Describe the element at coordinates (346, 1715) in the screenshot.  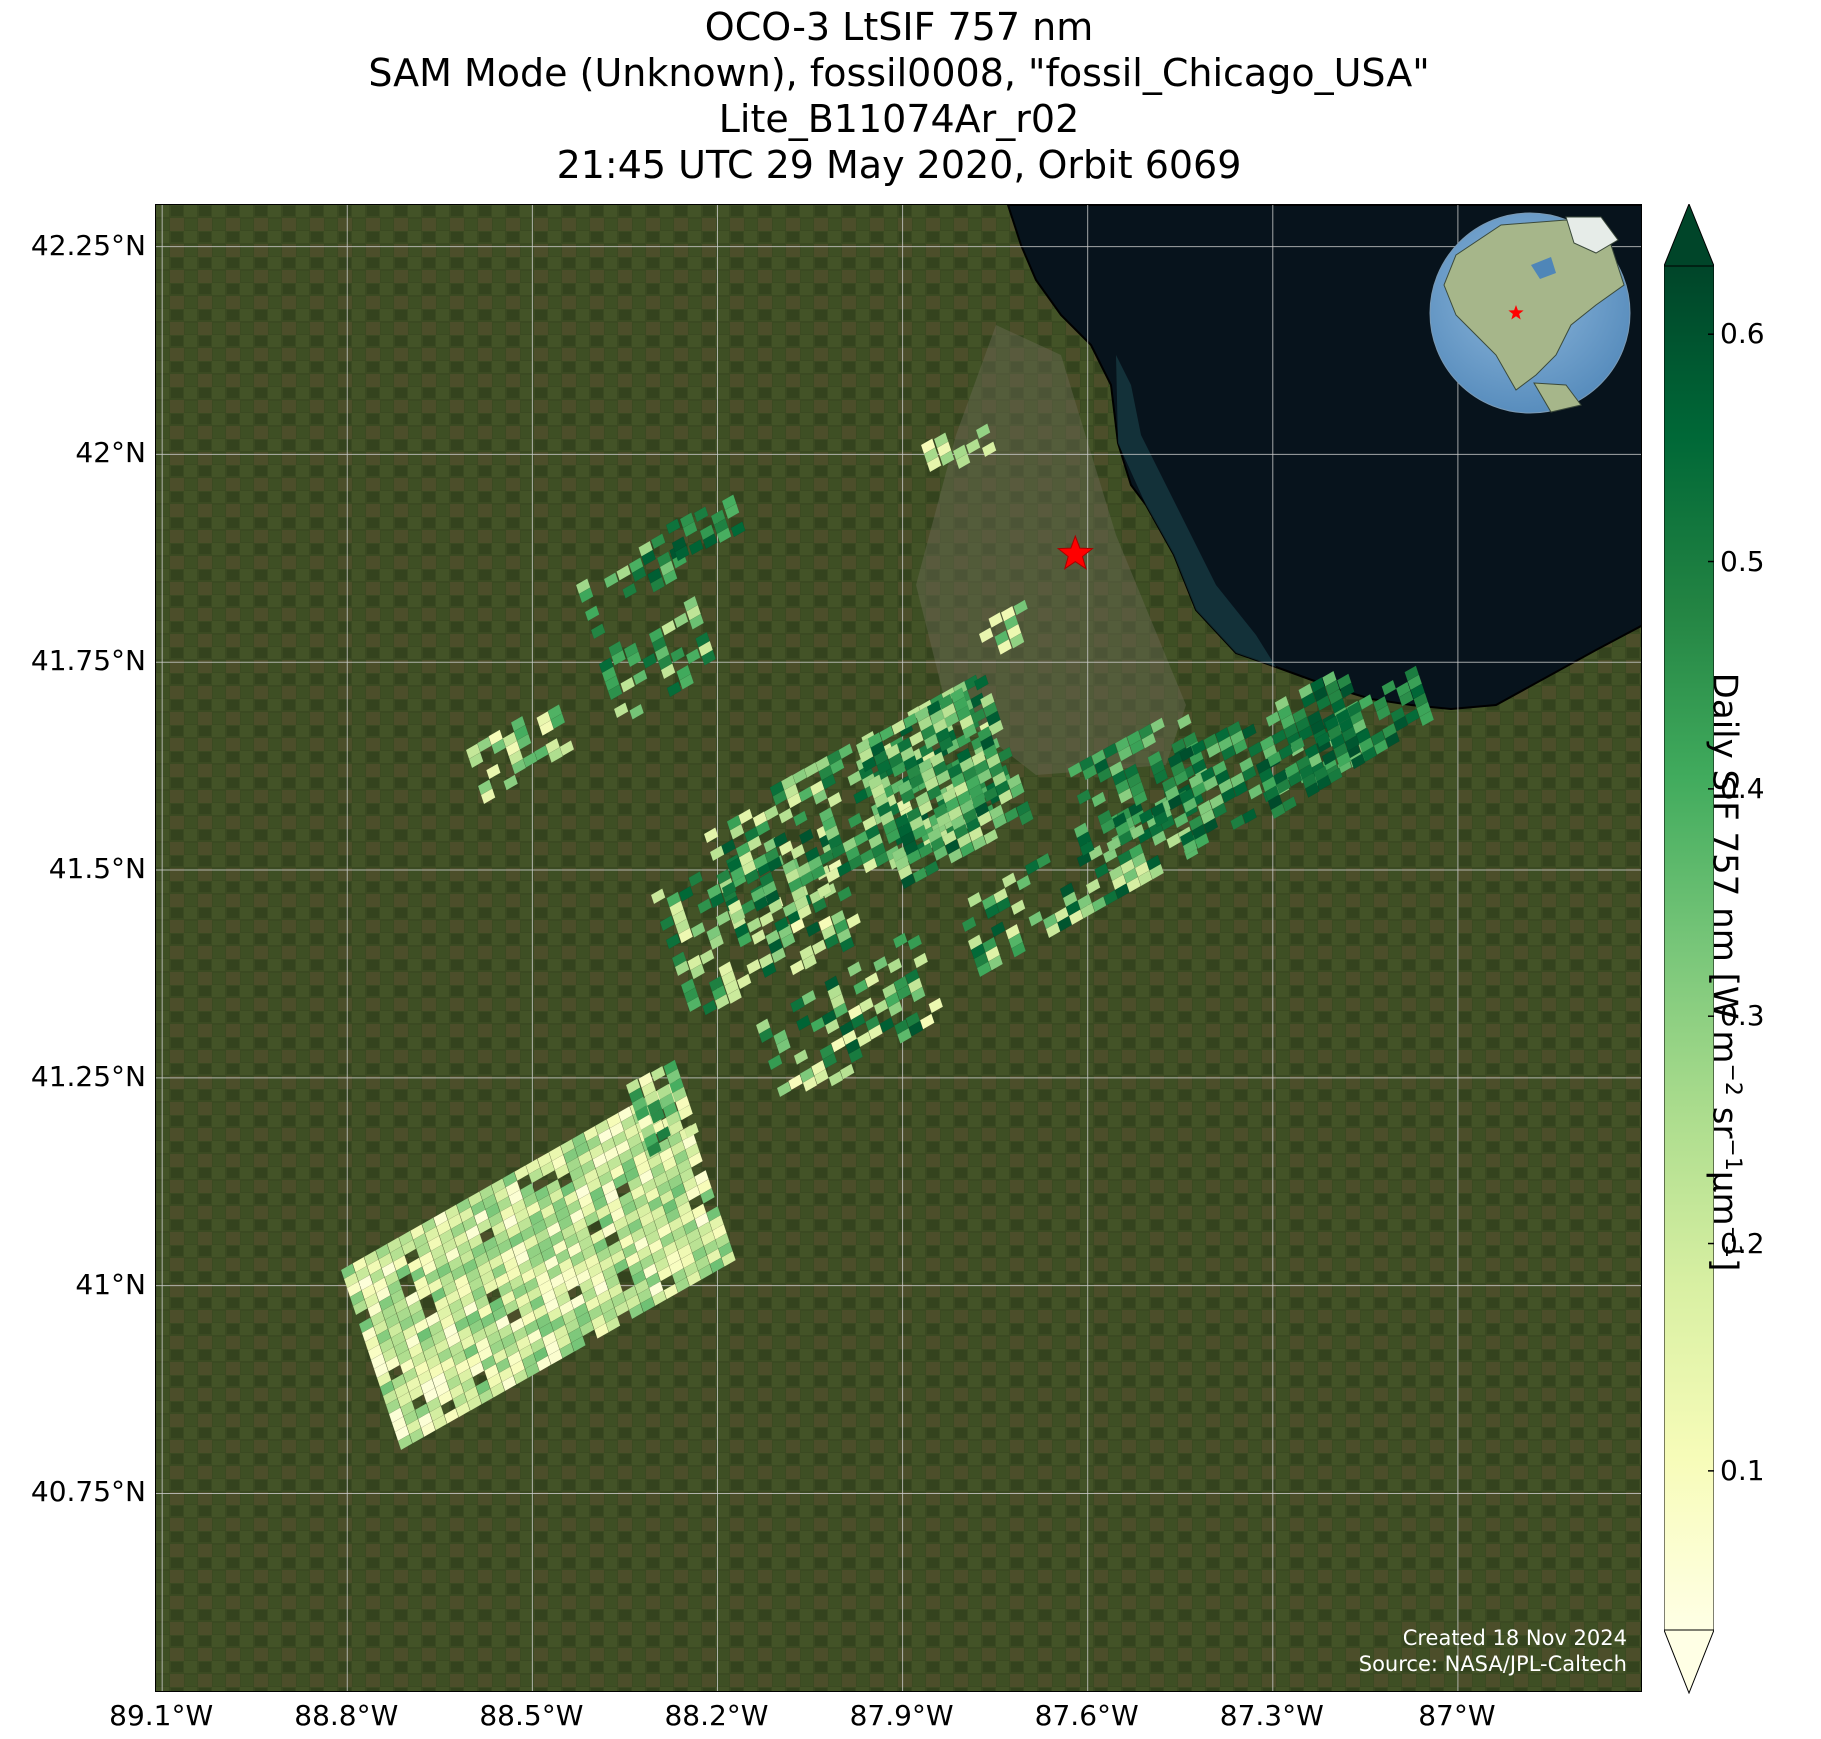
I see `longitude-label: 88.8°W` at that location.